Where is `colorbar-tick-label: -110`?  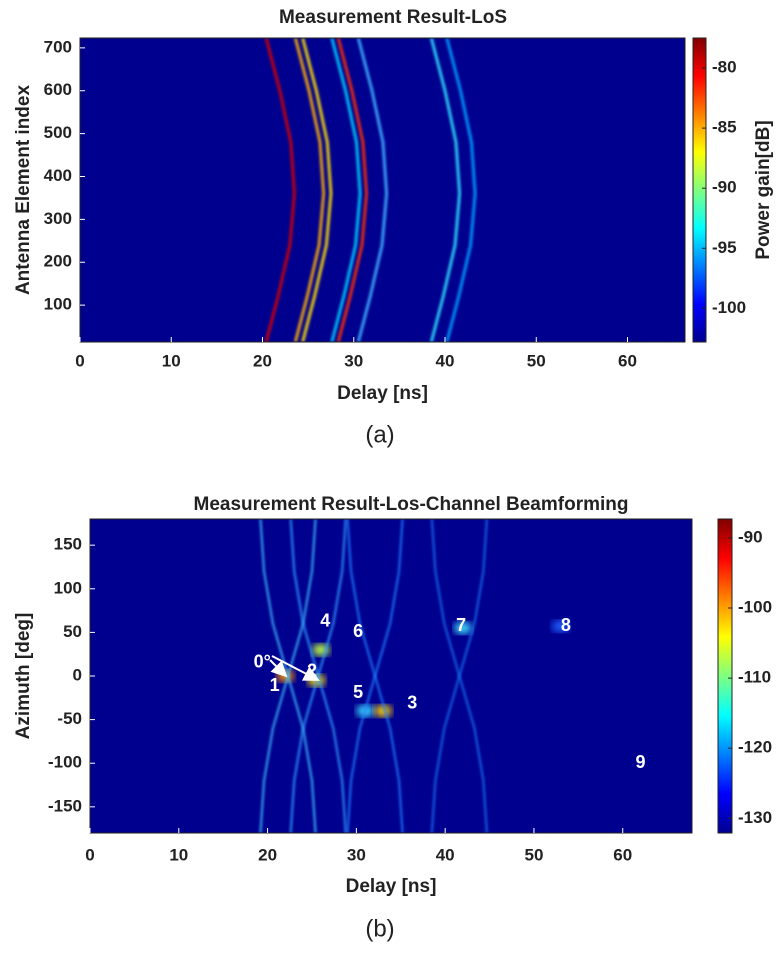 colorbar-tick-label: -110 is located at coordinates (754, 677).